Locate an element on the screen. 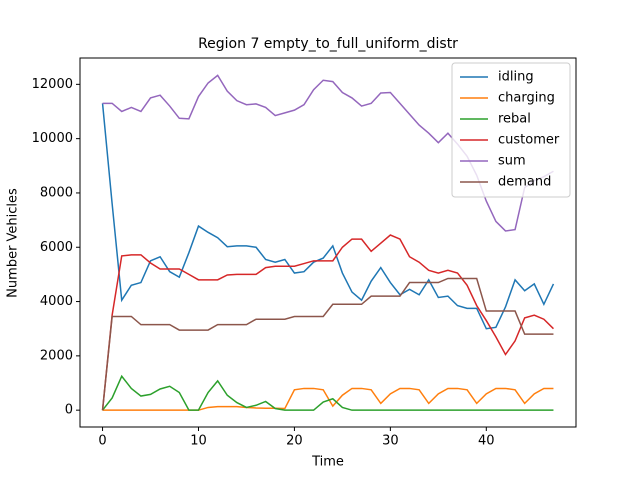 Image resolution: width=640 pixels, height=480 pixels. x-tick-label: 10 is located at coordinates (198, 441).